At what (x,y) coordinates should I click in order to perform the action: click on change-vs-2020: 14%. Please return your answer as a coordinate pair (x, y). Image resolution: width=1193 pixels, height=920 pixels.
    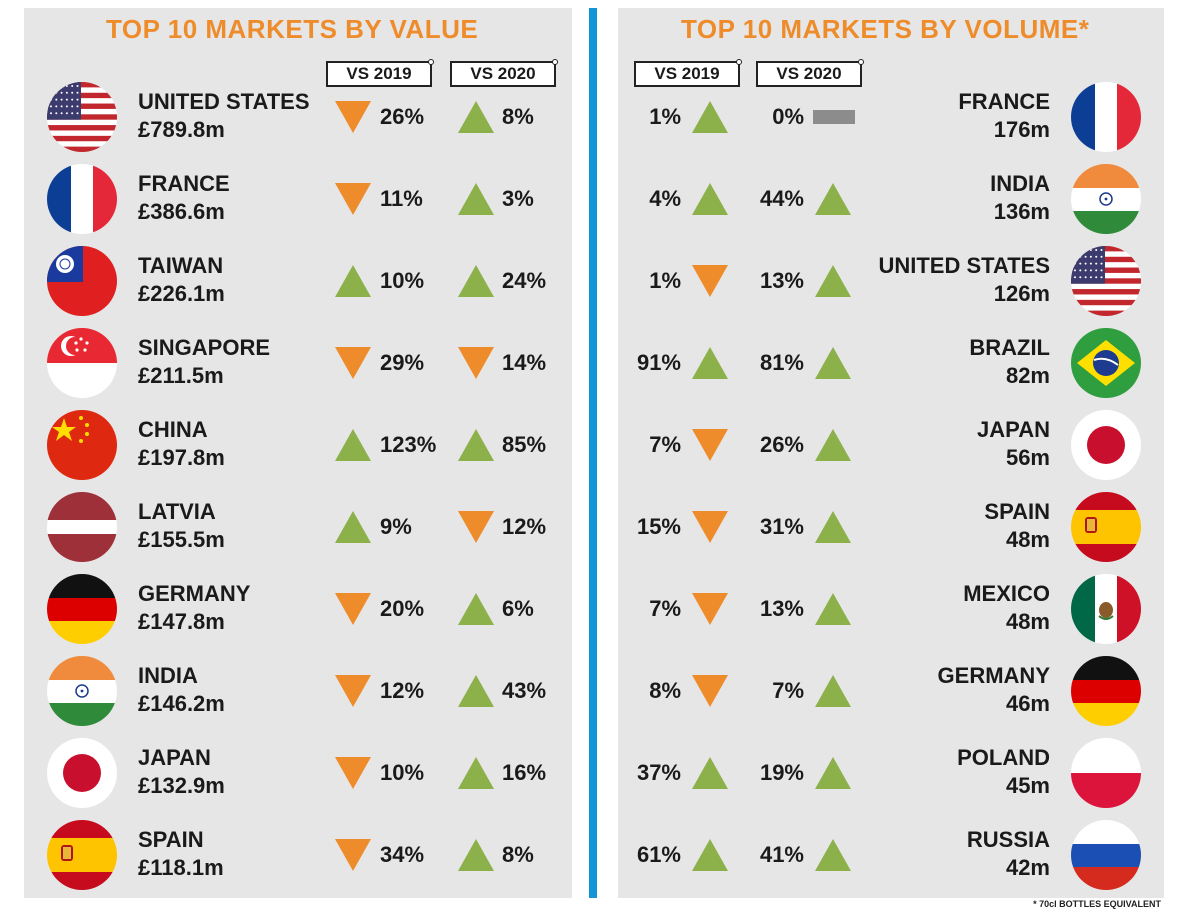
    Looking at the image, I should click on (524, 362).